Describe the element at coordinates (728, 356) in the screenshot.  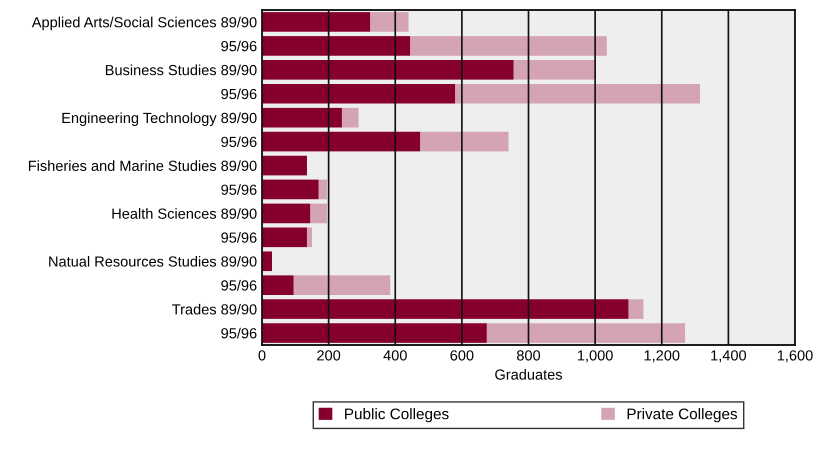
I see `x-tick-label: 1,400` at that location.